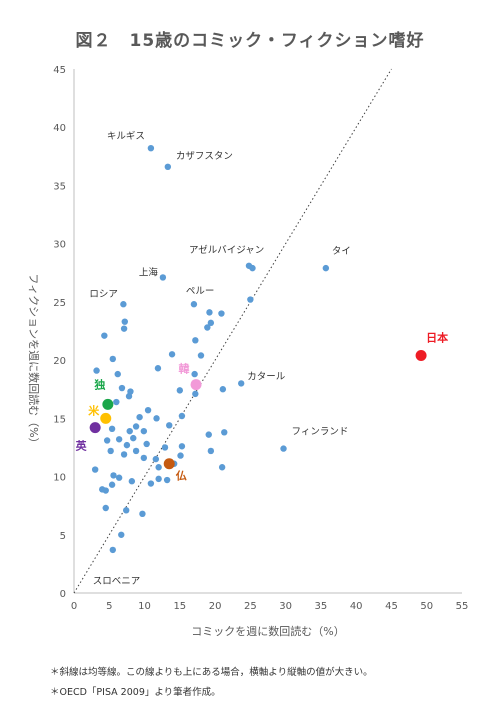 This screenshot has width=500, height=724. What do you see at coordinates (109, 606) in the screenshot?
I see `x-tick-label: 5` at bounding box center [109, 606].